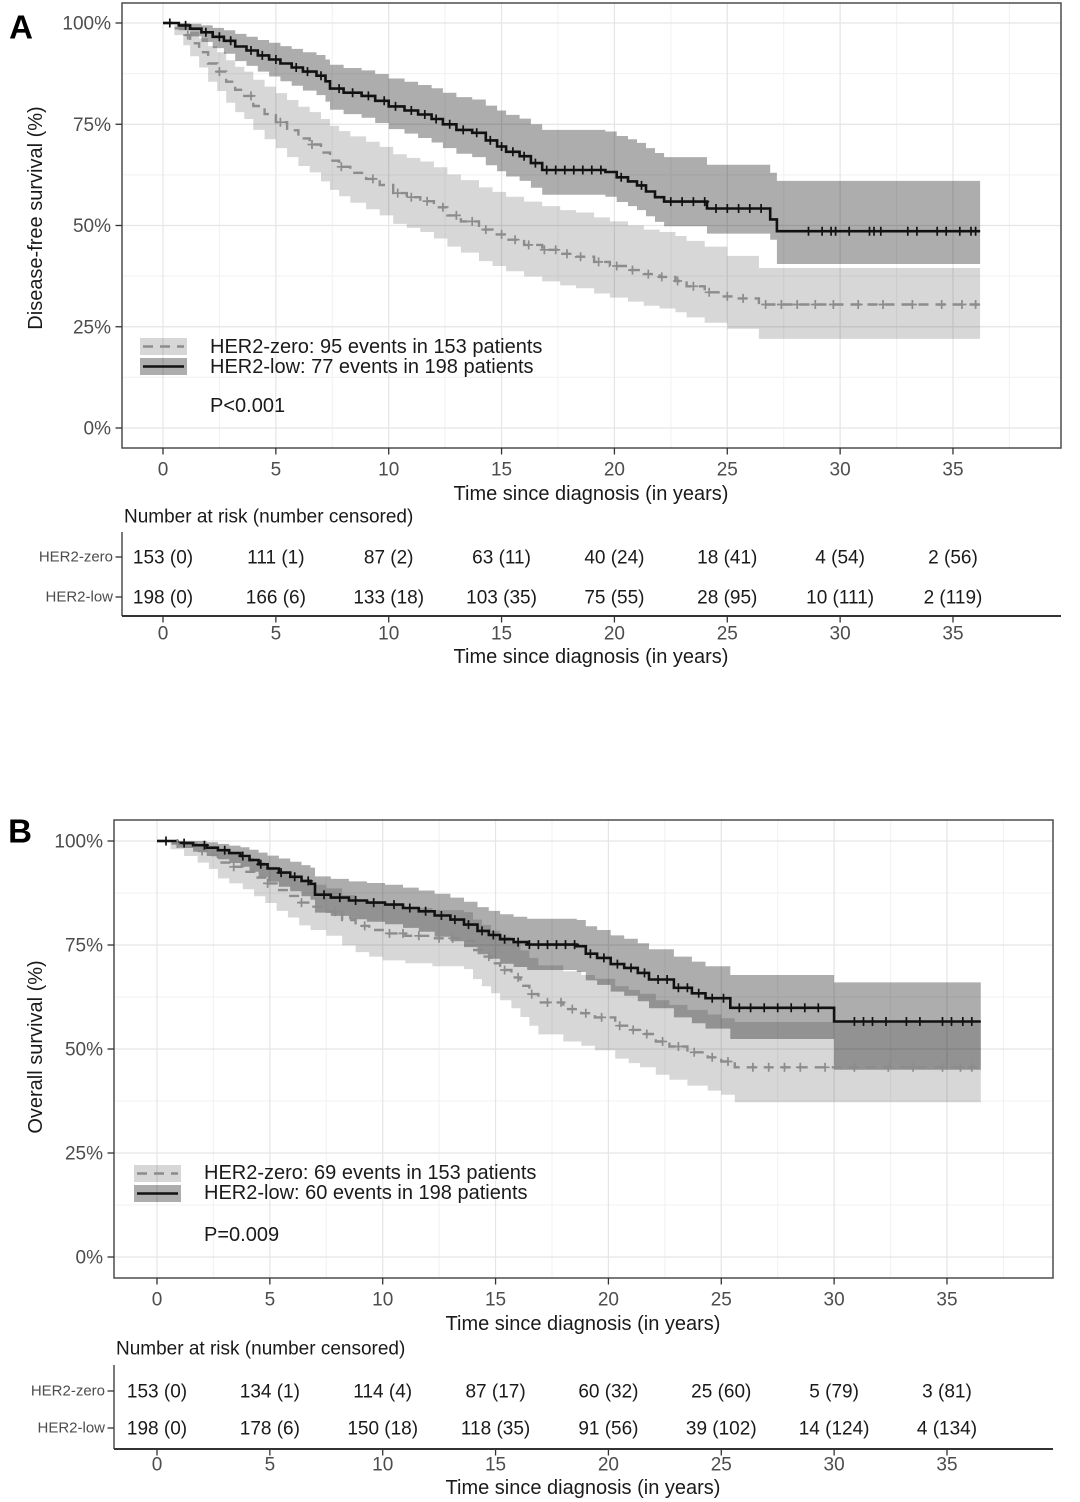 Image resolution: width=1080 pixels, height=1502 pixels. What do you see at coordinates (75, 557) in the screenshot?
I see `panel-a-risk-row-label-her2-zero: HER2-zero` at bounding box center [75, 557].